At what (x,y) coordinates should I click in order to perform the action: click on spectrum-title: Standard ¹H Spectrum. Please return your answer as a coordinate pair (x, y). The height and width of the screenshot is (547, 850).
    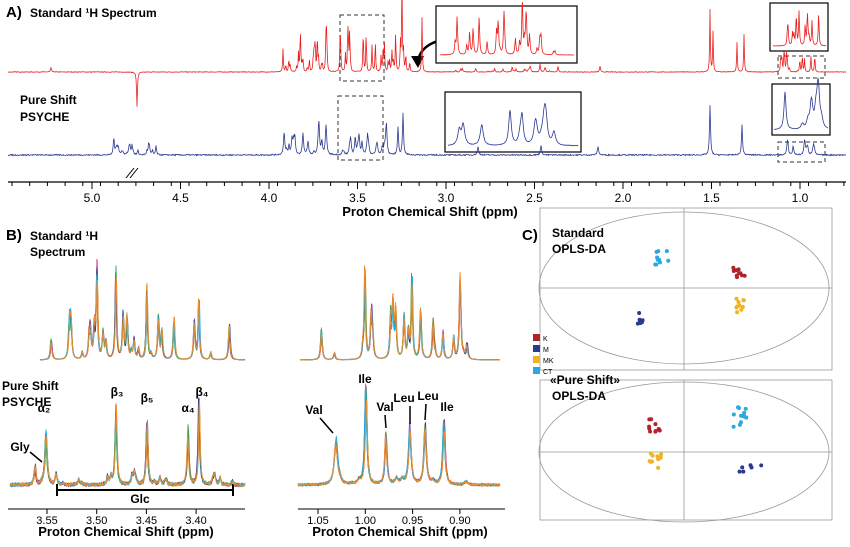
    Looking at the image, I should click on (93, 13).